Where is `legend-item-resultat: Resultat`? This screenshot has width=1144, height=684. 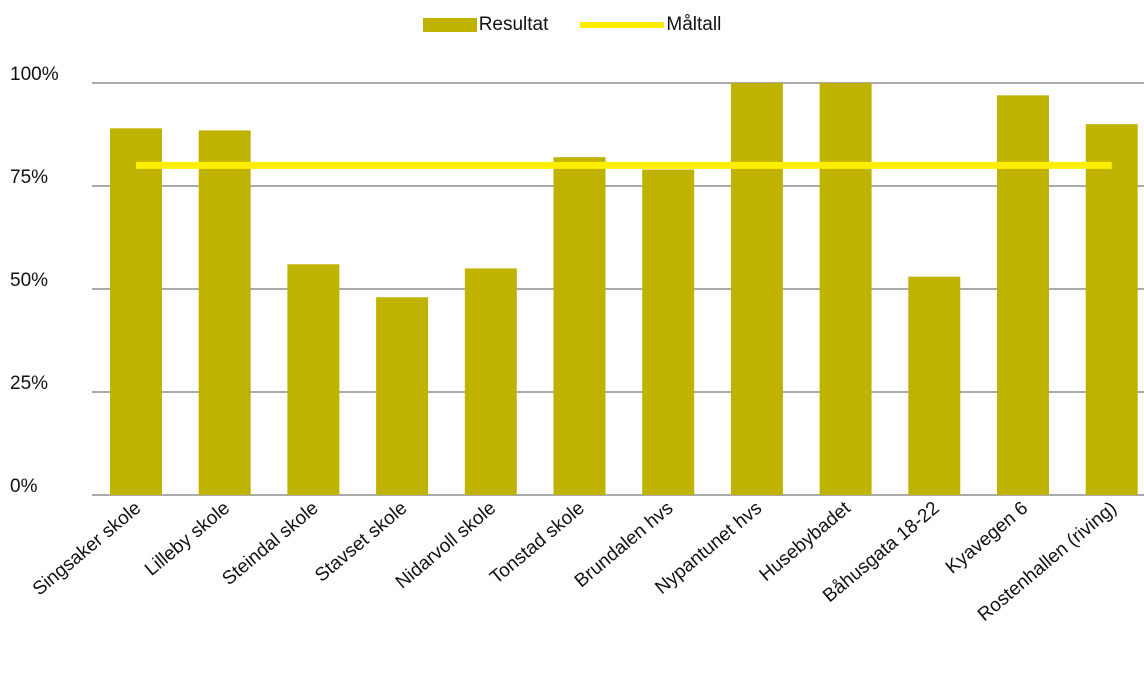 legend-item-resultat: Resultat is located at coordinates (485, 25).